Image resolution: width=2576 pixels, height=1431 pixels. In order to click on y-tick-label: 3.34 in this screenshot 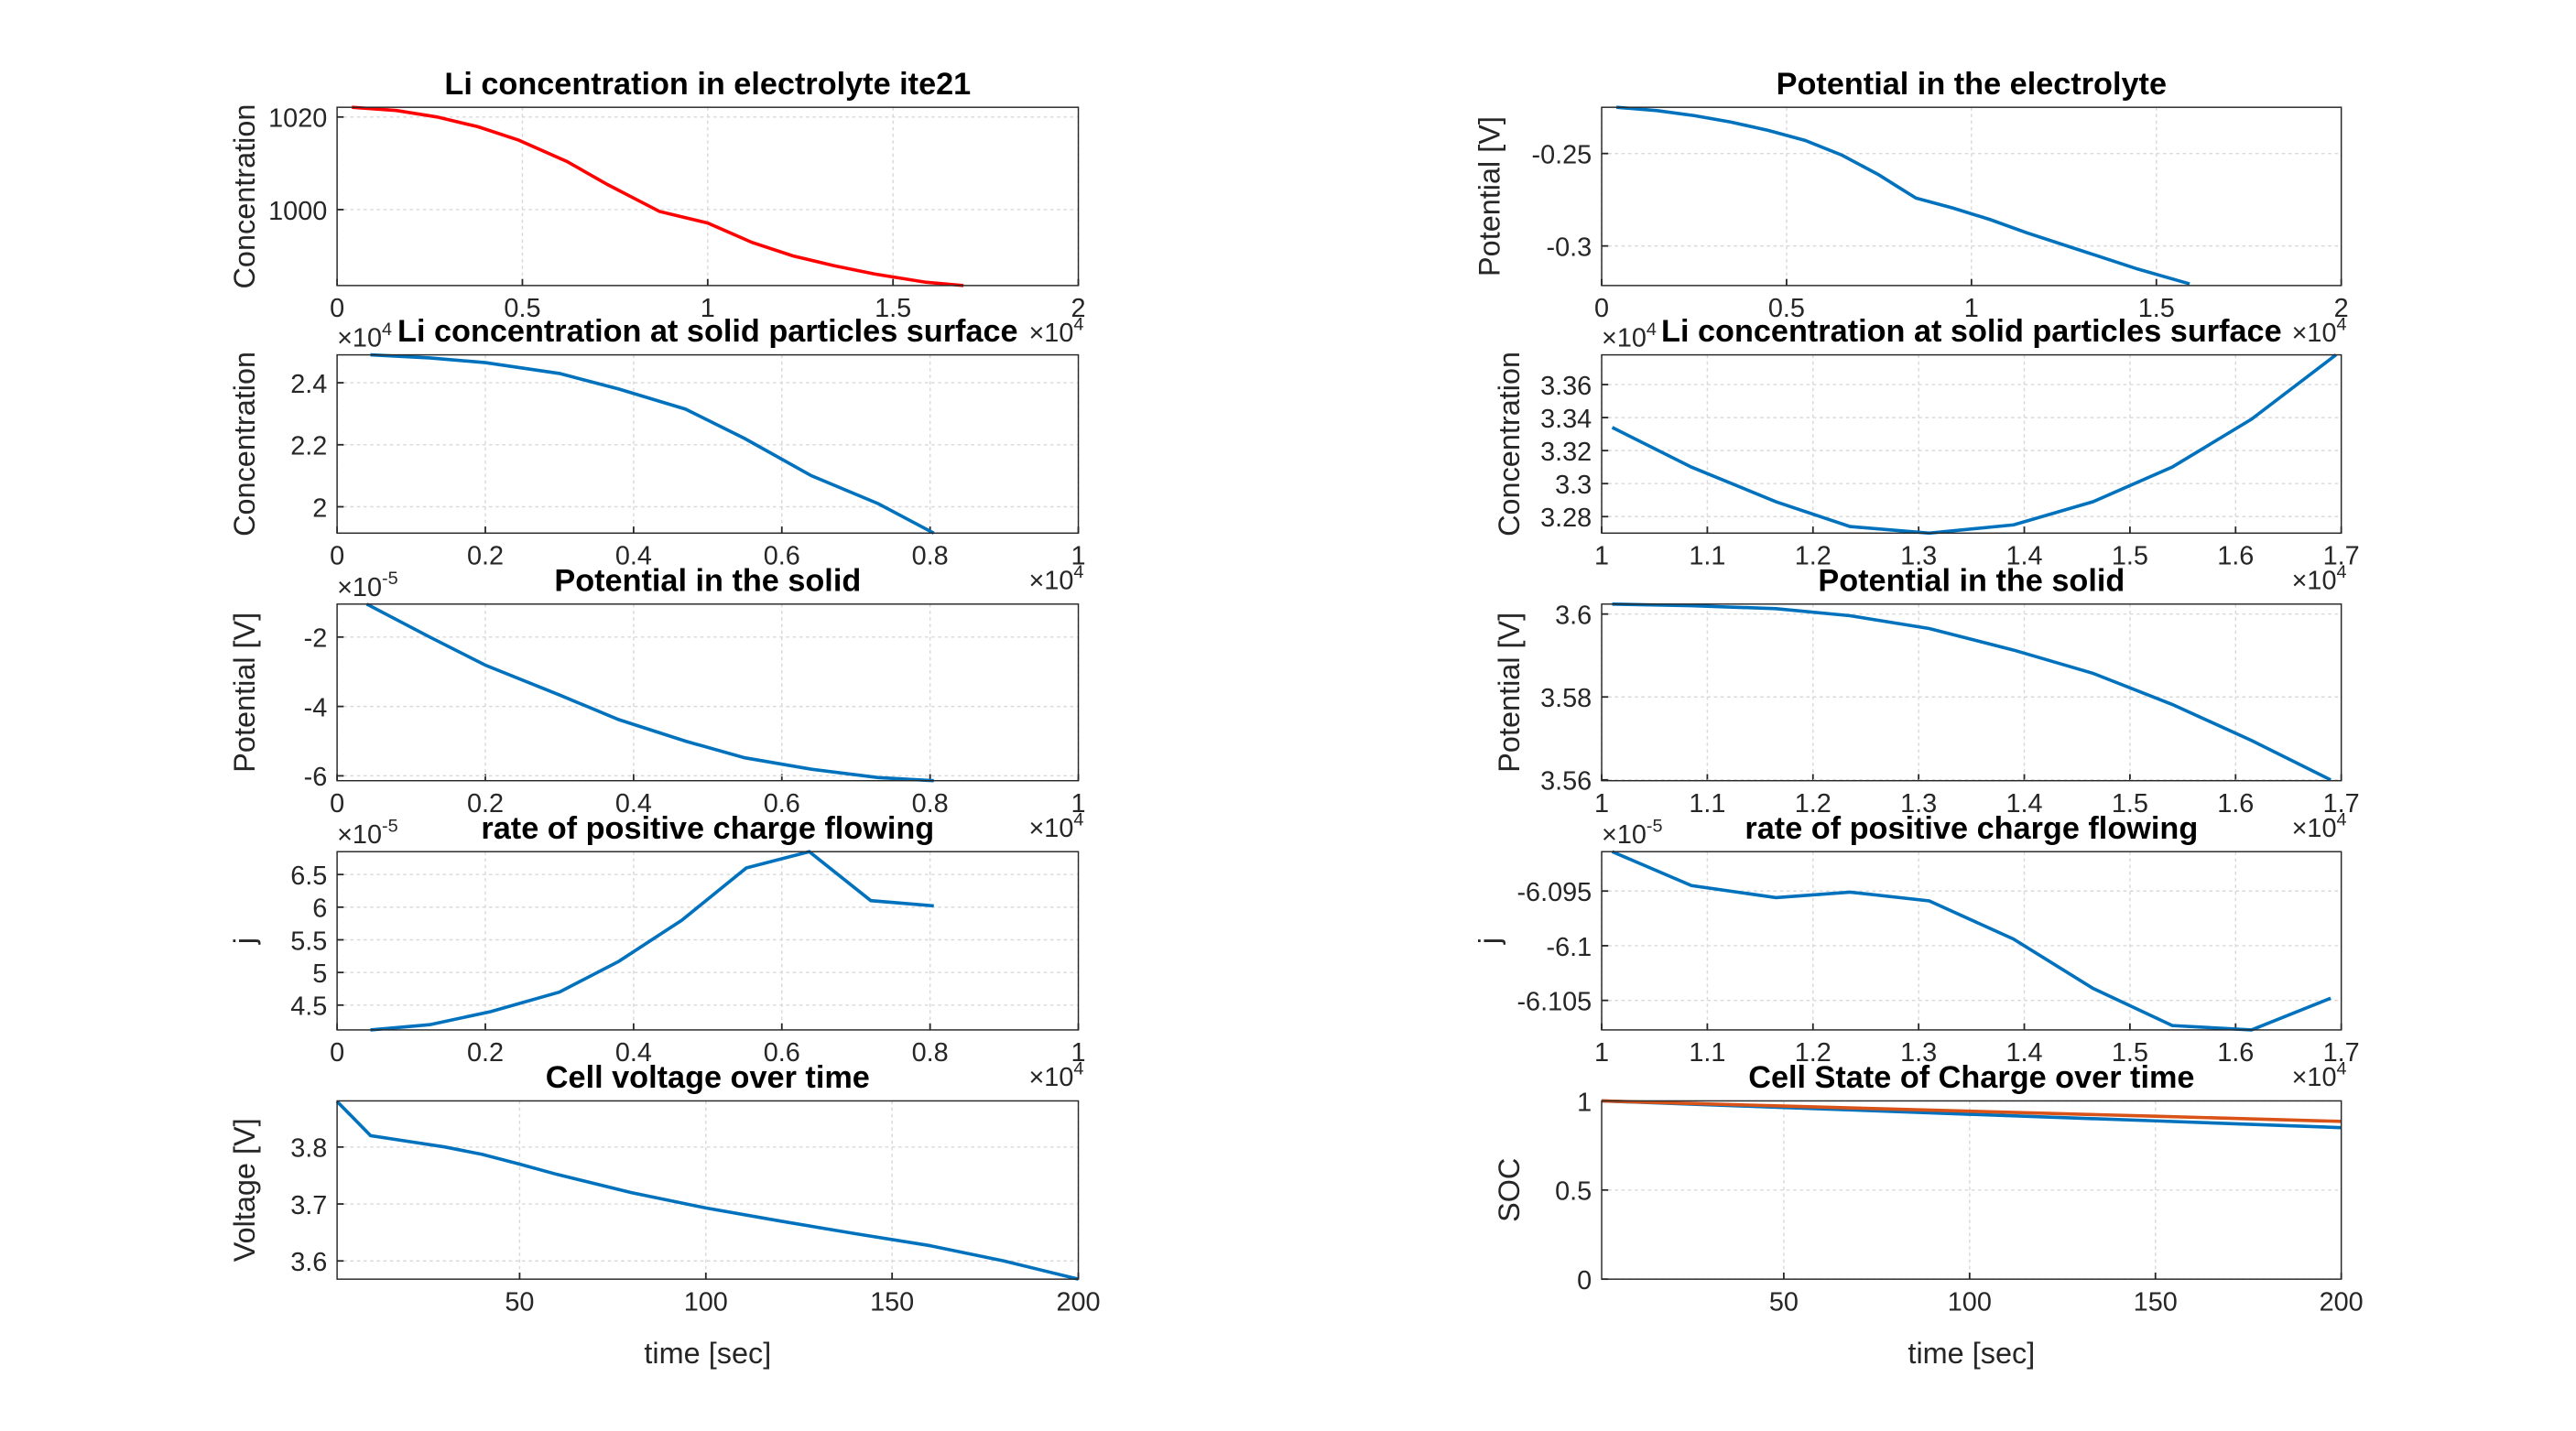, I will do `click(1566, 419)`.